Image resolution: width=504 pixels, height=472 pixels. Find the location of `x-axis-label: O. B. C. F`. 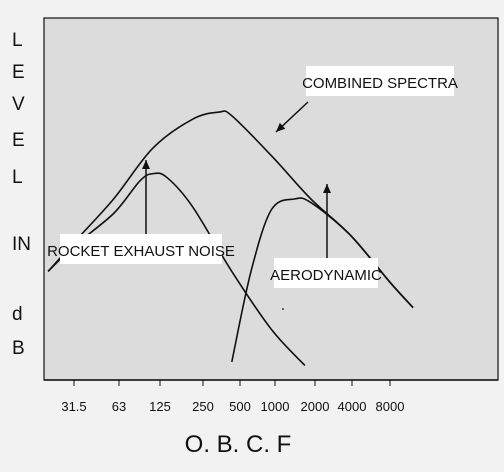

x-axis-label: O. B. C. F is located at coordinates (238, 444).